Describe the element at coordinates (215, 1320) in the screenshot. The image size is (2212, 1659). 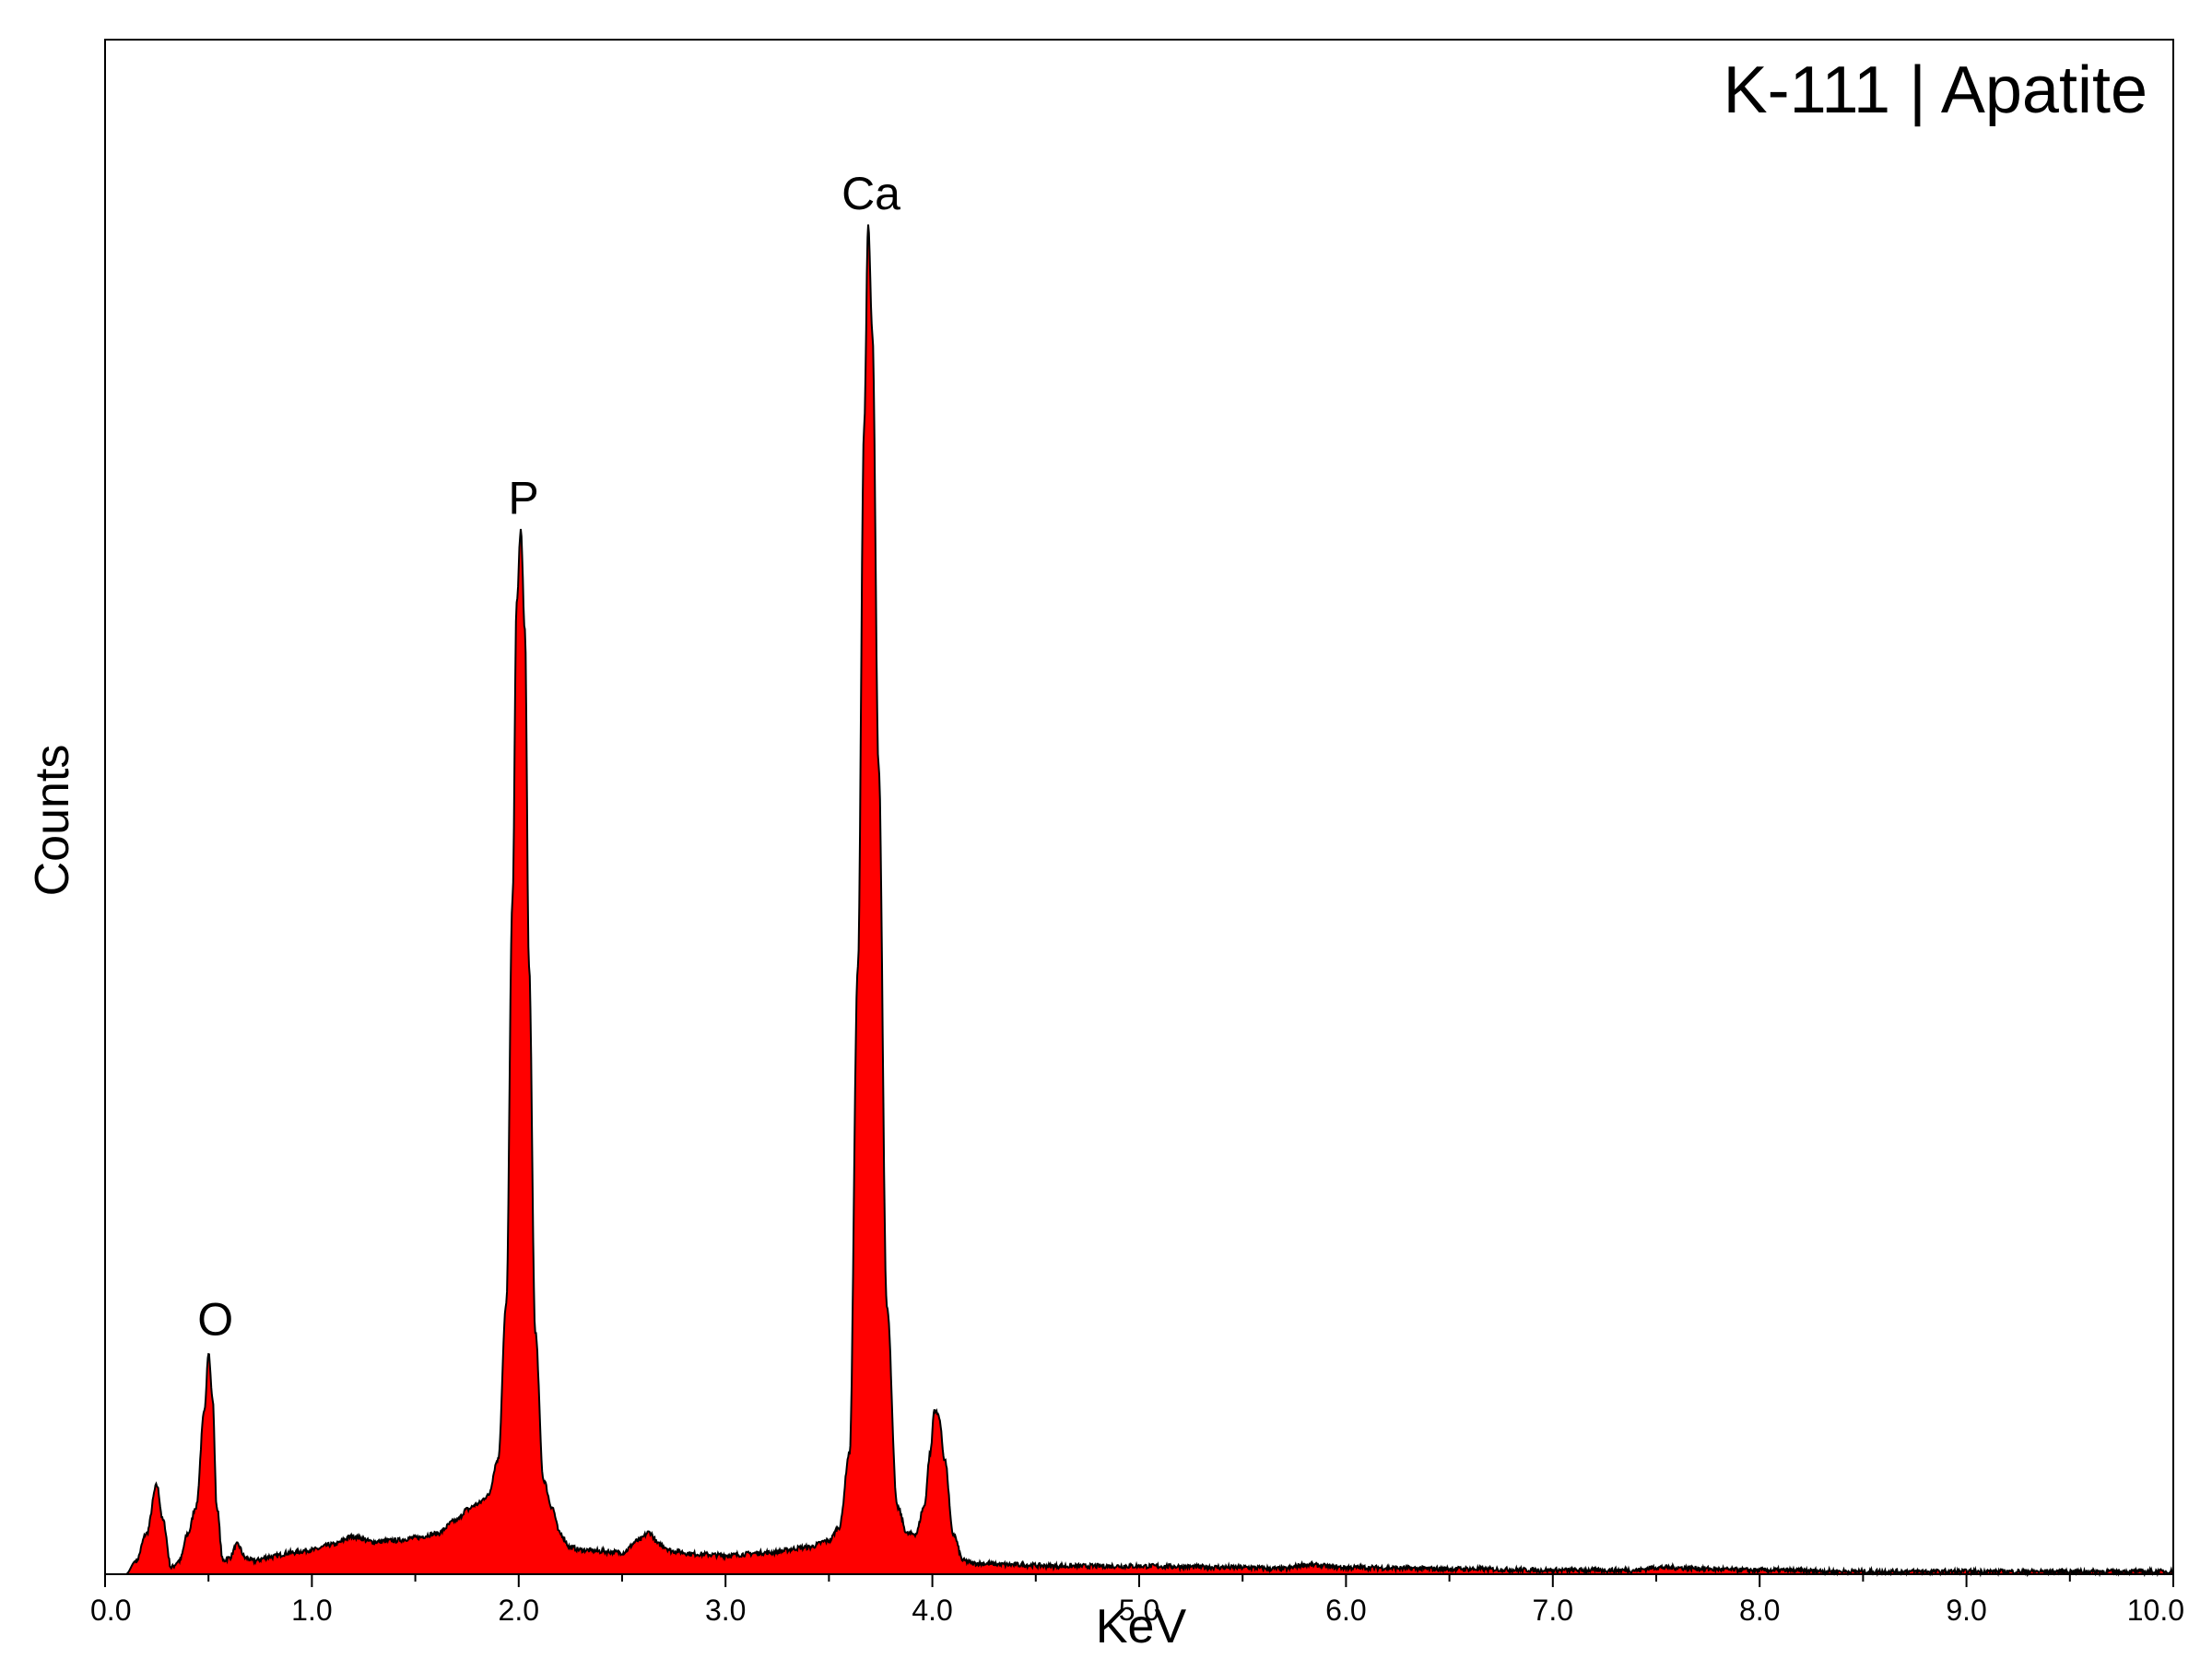
I see `peak-label-o: O` at that location.